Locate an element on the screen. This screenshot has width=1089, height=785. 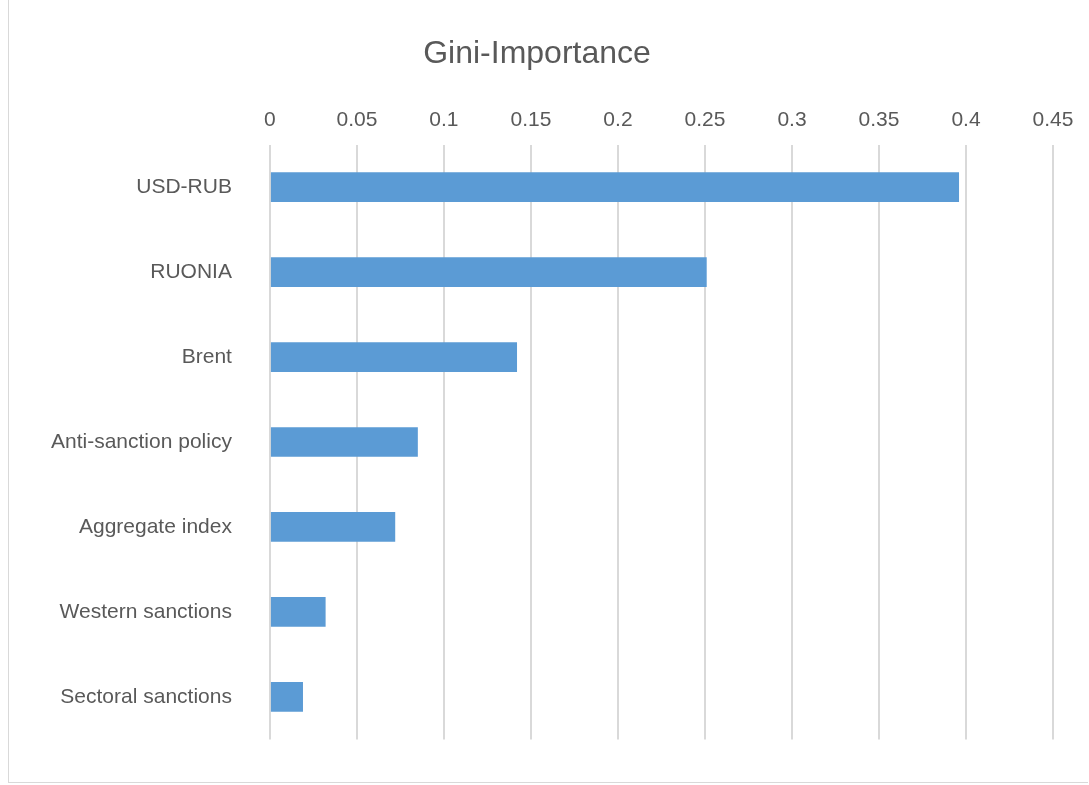
x-tick-label: 0 is located at coordinates (270, 118).